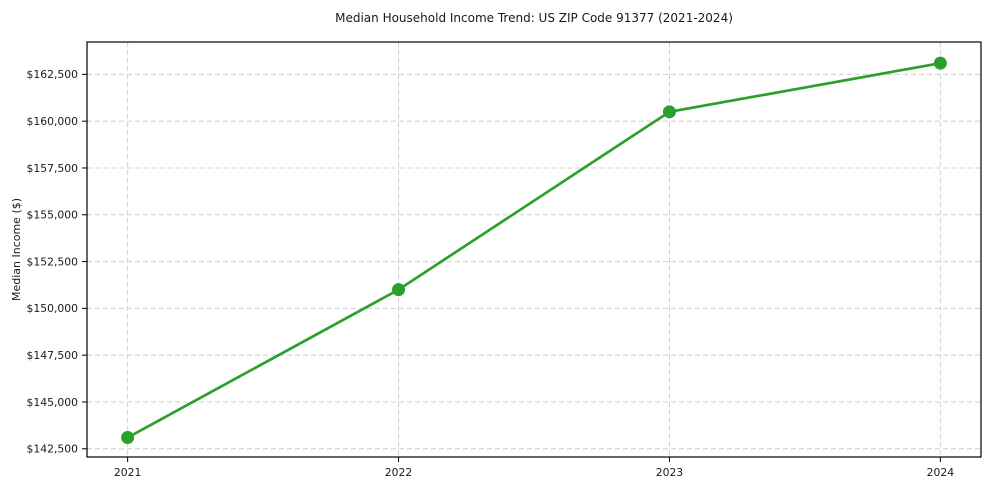  Describe the element at coordinates (399, 290) in the screenshot. I see `data-point-2022` at that location.